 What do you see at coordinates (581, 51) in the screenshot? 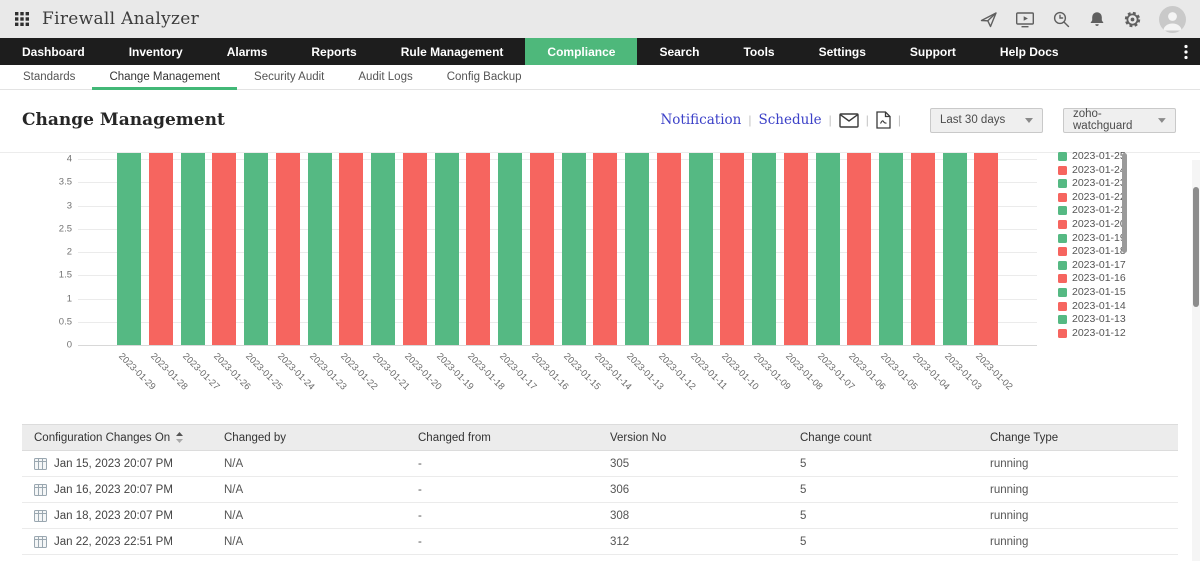
I see `nav-item-compliance: Compliance` at bounding box center [581, 51].